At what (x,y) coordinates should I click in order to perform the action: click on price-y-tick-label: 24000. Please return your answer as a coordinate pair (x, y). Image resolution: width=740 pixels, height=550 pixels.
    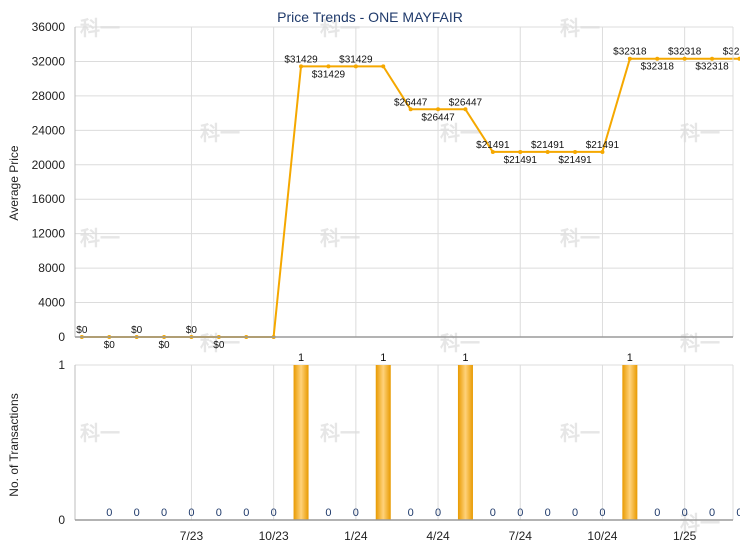
    Looking at the image, I should click on (49, 130).